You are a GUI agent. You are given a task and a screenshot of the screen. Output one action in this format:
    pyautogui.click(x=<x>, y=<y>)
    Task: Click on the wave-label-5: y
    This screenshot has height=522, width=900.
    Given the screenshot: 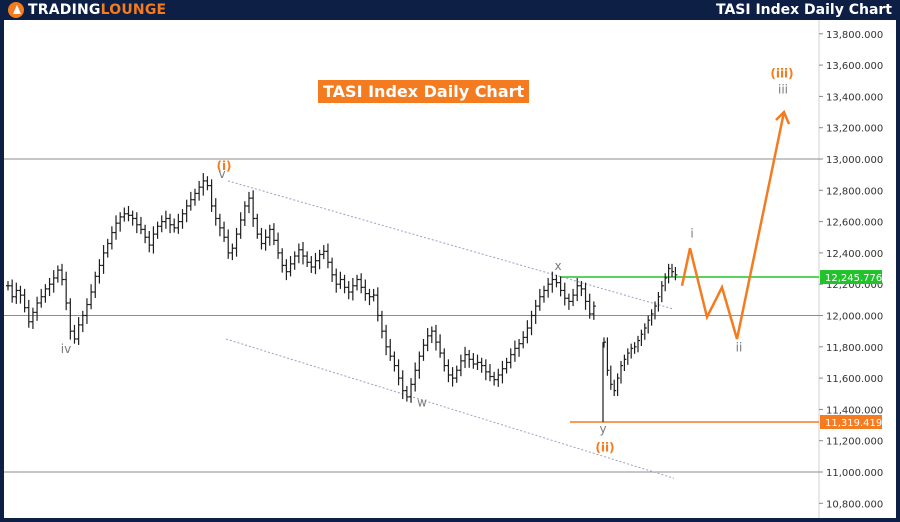 What is the action you would take?
    pyautogui.click(x=602, y=429)
    